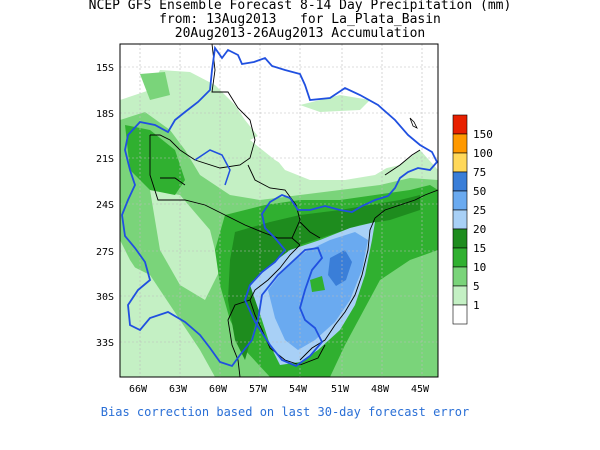 Image resolution: width=600 pixels, height=450 pixels. Describe the element at coordinates (105, 297) in the screenshot. I see `lat-label: 30S` at that location.